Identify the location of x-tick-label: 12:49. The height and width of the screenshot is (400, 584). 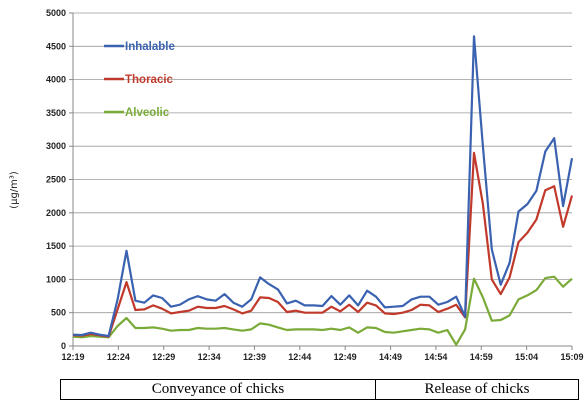
(345, 357).